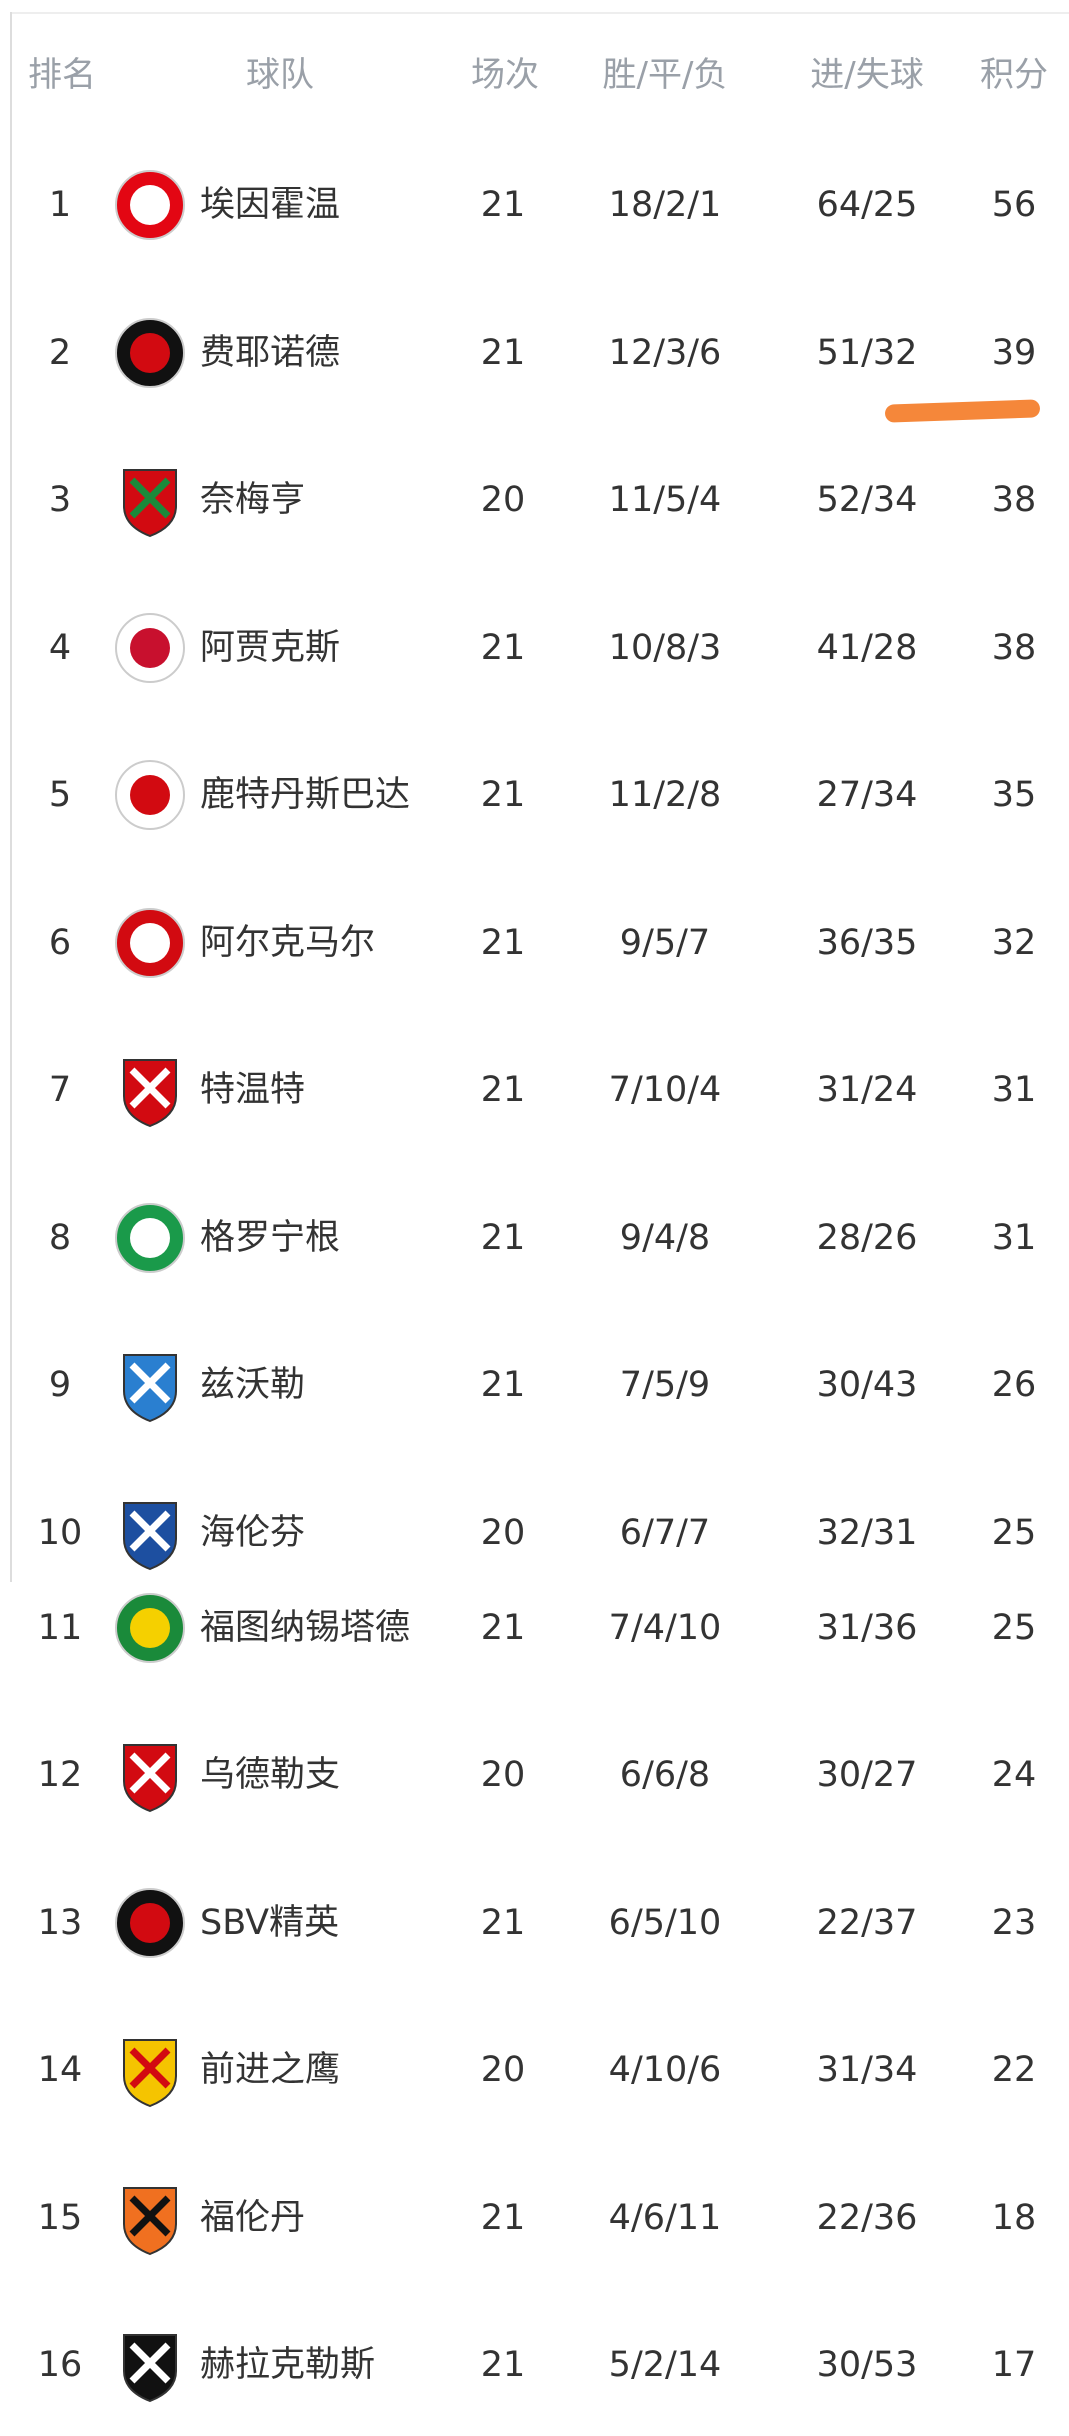 This screenshot has width=1069, height=2436. I want to click on table-row: 13 SBV精英 21 6/5/10 22/37 23, so click(534, 1923).